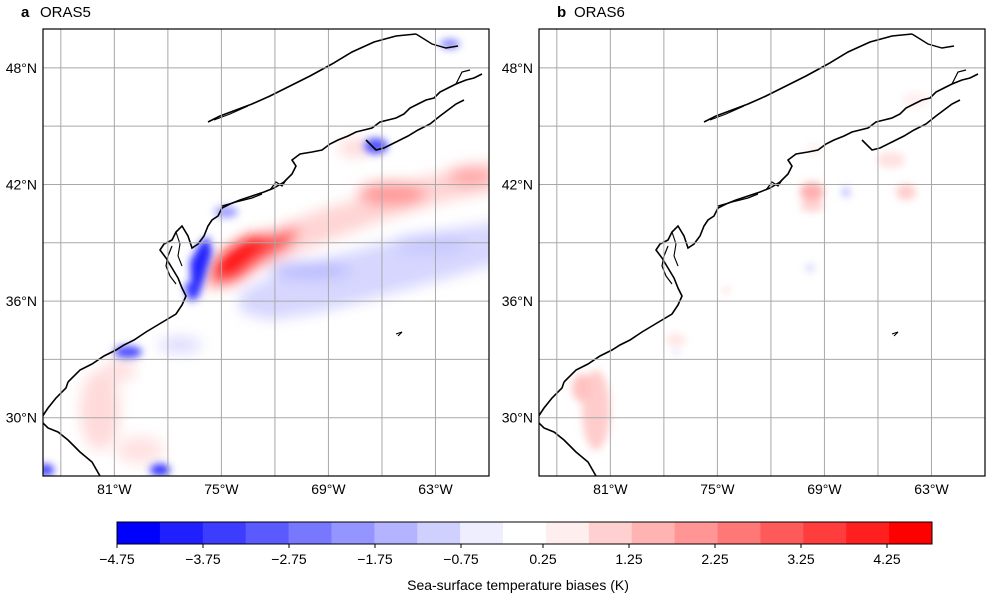 The height and width of the screenshot is (603, 1004). What do you see at coordinates (25, 12) in the screenshot?
I see `panel-a-letter: a` at bounding box center [25, 12].